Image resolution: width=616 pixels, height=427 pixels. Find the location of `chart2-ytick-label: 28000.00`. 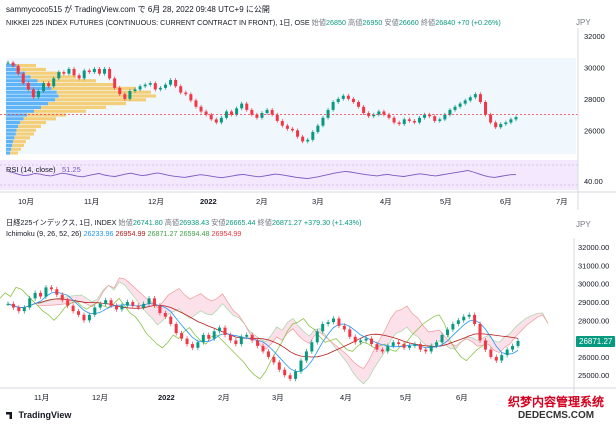

chart2-ytick-label: 28000.00 is located at coordinates (593, 320).